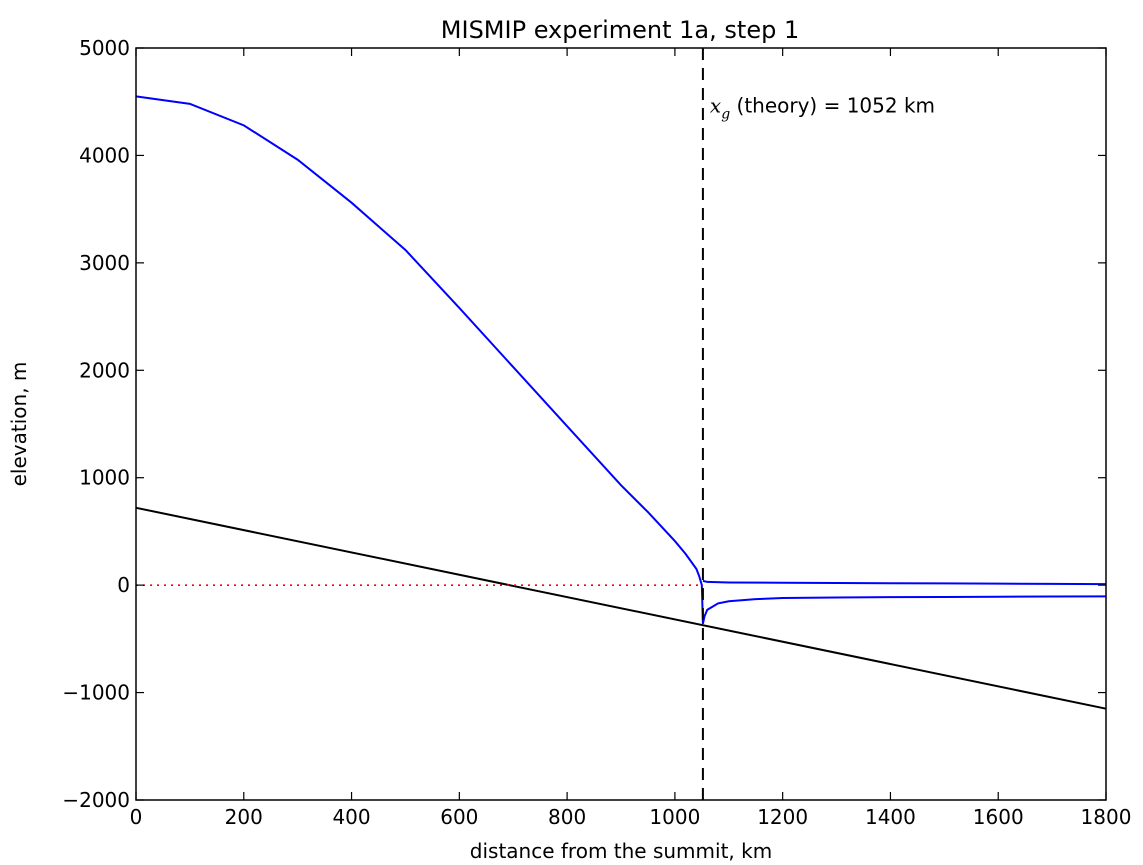 The image size is (1143, 865). Describe the element at coordinates (998, 817) in the screenshot. I see `x-tick-label: 1600` at that location.